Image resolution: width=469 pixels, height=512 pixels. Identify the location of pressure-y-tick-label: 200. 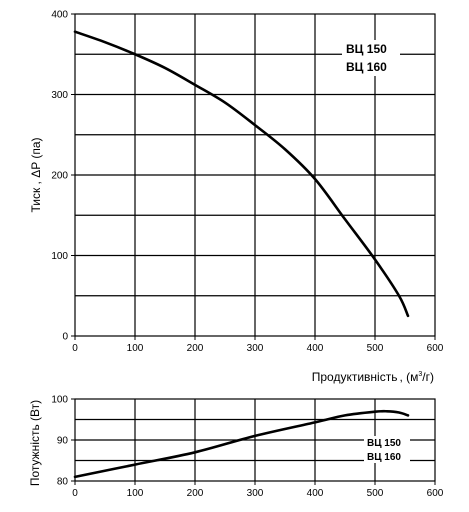
(59, 176).